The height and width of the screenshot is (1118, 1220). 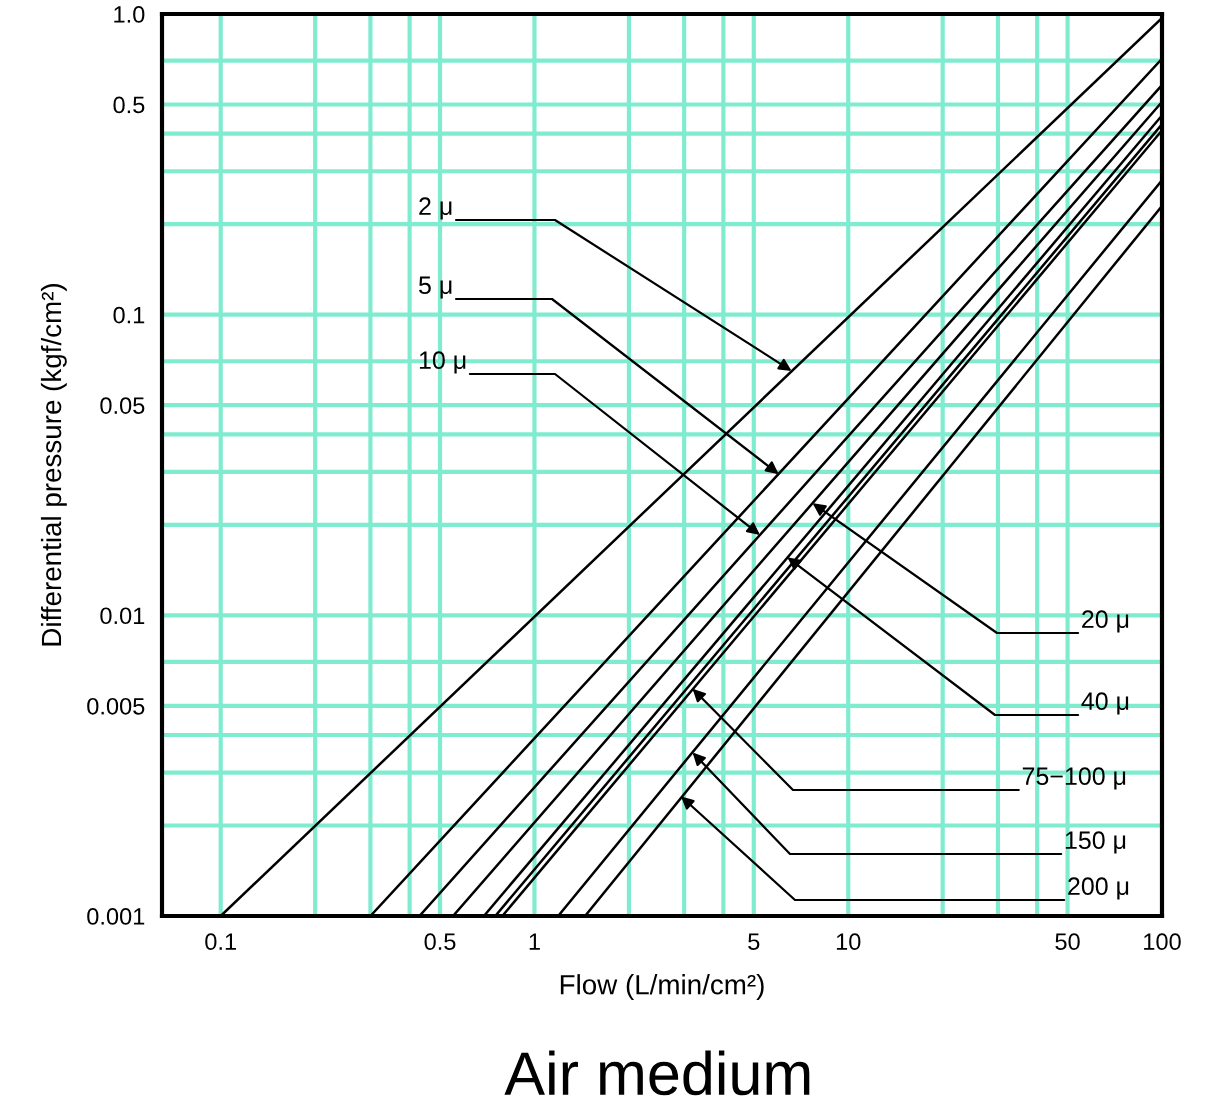 What do you see at coordinates (1074, 778) in the screenshot?
I see `annotation: 75−100 μ` at bounding box center [1074, 778].